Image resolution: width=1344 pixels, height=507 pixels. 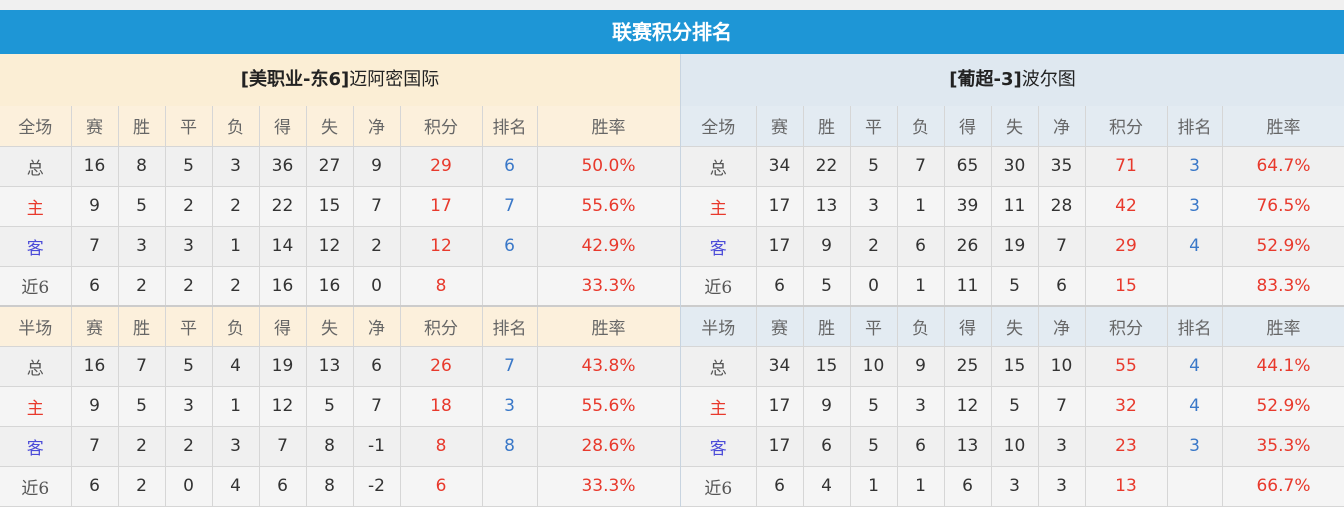 What do you see at coordinates (719, 446) in the screenshot?
I see `cell: 客` at bounding box center [719, 446].